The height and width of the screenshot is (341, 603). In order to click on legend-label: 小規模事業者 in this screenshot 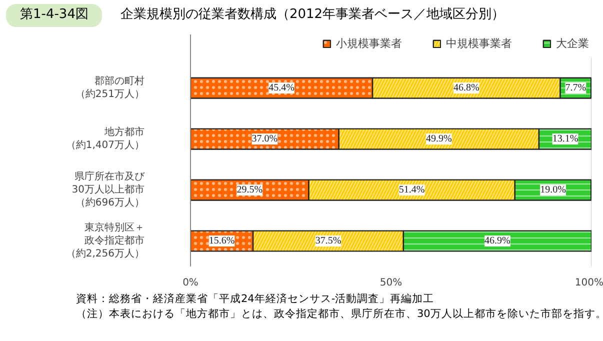, I will do `click(369, 43)`.